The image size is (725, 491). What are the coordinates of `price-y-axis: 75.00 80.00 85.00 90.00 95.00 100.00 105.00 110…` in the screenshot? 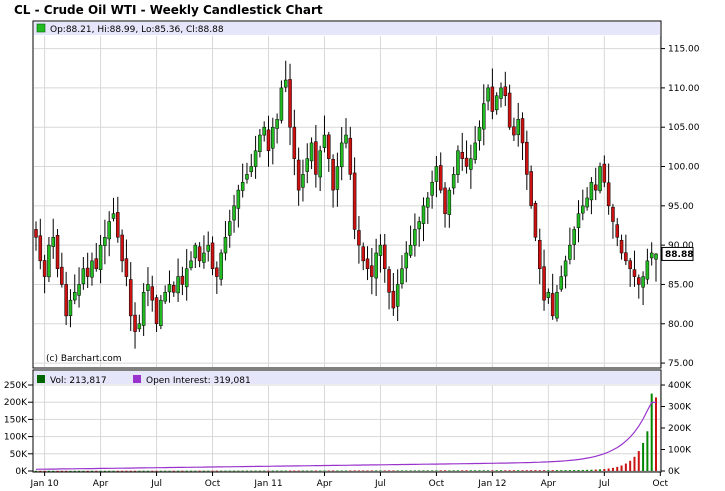 It's located at (680, 207).